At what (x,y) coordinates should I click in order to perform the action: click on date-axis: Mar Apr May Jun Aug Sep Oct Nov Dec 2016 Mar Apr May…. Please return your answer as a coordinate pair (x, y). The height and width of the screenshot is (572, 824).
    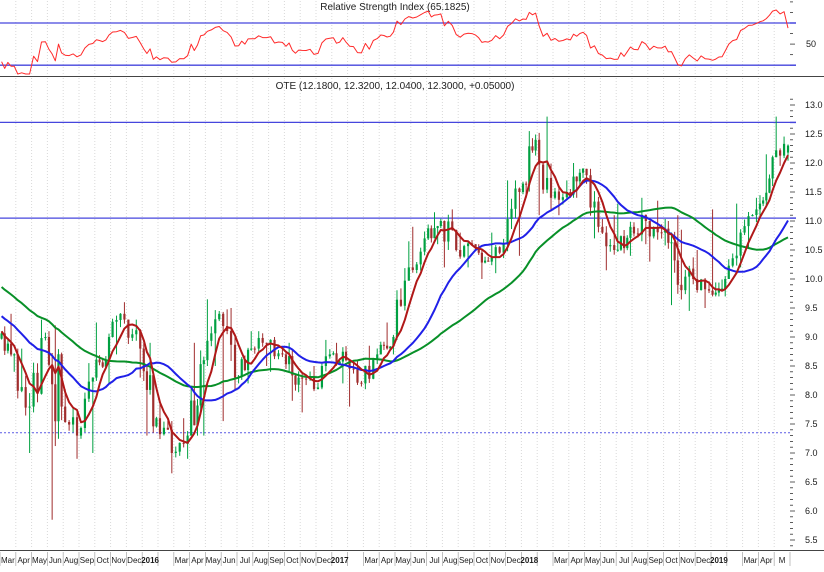
    Looking at the image, I should click on (395, 559).